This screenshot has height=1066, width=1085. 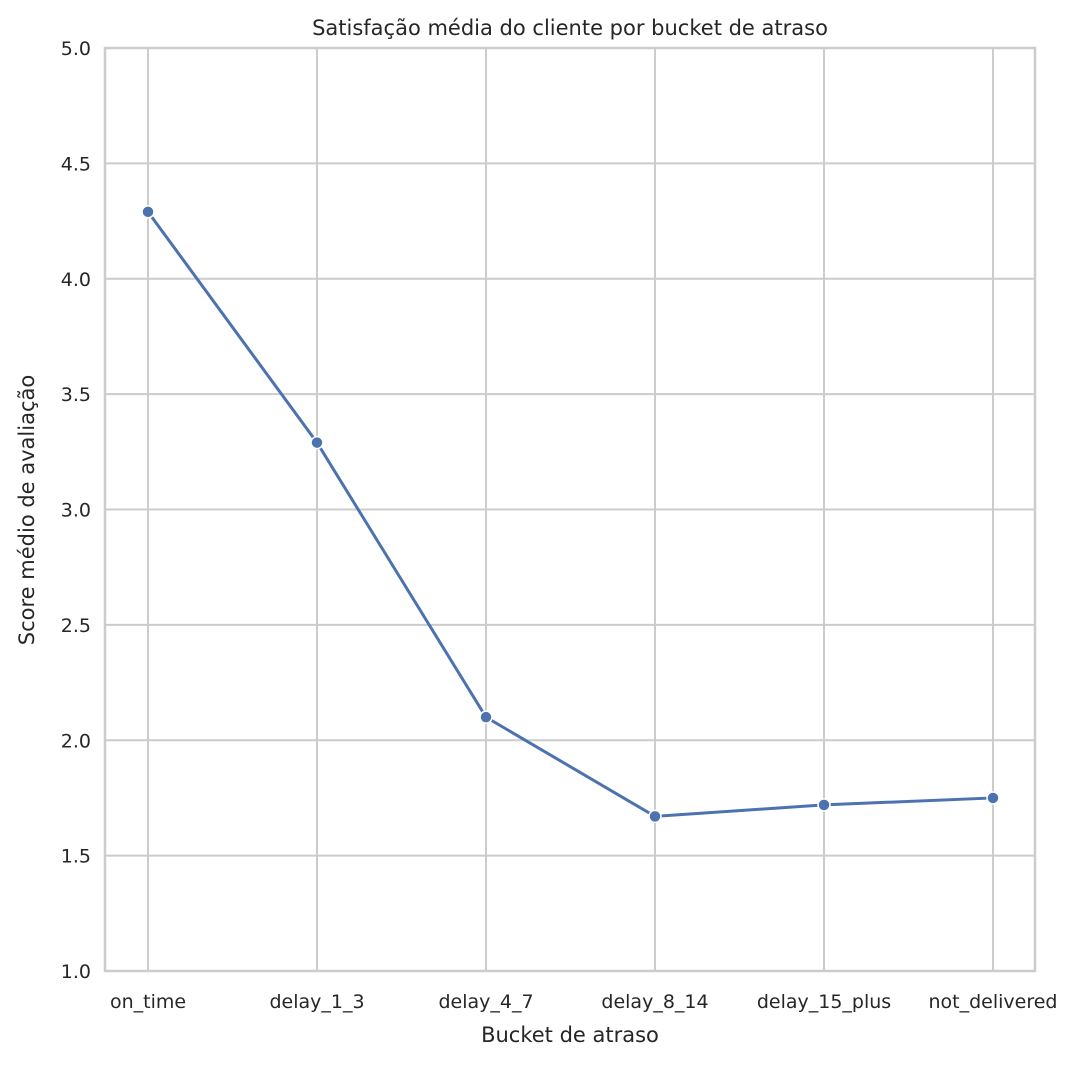 What do you see at coordinates (992, 1002) in the screenshot?
I see `x-tick-label: not_delivered` at bounding box center [992, 1002].